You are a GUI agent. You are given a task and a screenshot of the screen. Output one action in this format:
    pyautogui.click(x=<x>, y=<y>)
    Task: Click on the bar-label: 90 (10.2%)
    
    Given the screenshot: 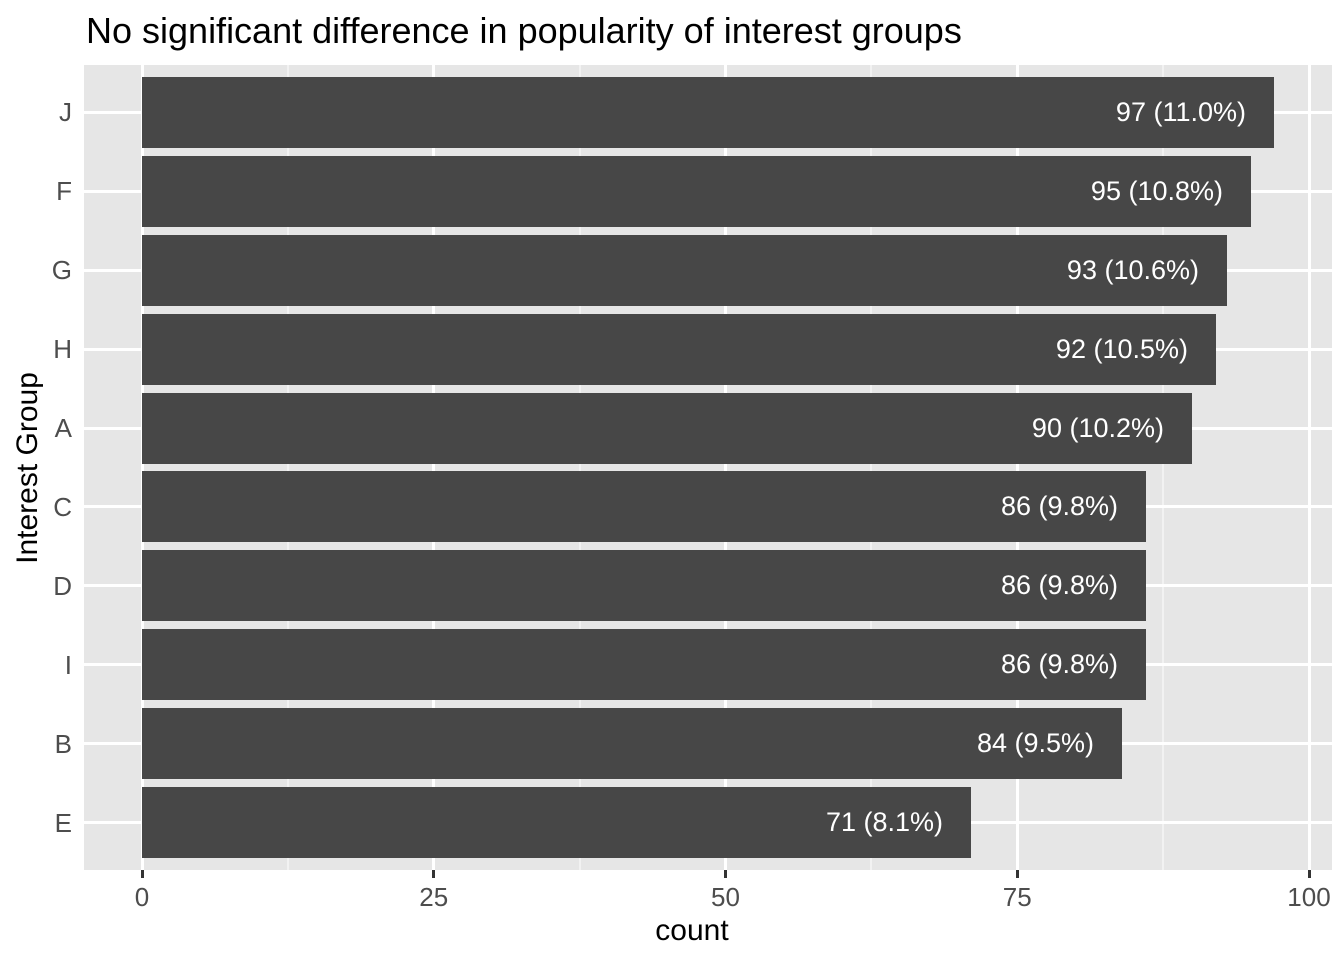 What is the action you would take?
    pyautogui.click(x=1097, y=428)
    